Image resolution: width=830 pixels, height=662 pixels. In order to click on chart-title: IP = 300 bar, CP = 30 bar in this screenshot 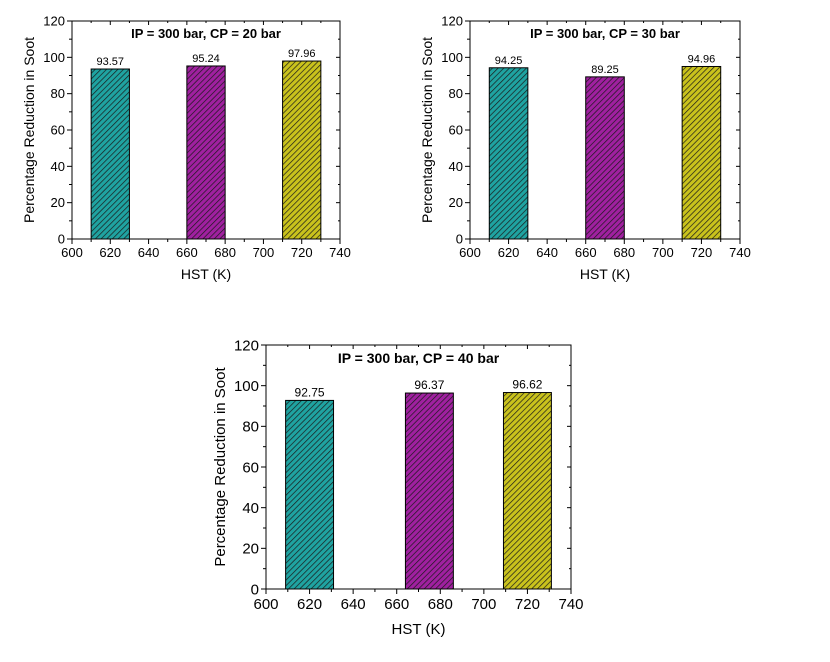, I will do `click(605, 33)`.